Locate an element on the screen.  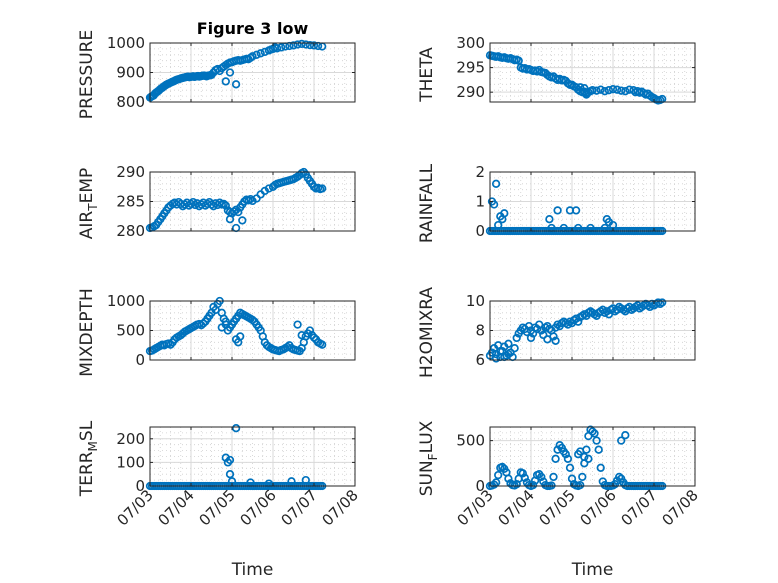
y-axis-label: AIRTEMP is located at coordinates (88, 203).